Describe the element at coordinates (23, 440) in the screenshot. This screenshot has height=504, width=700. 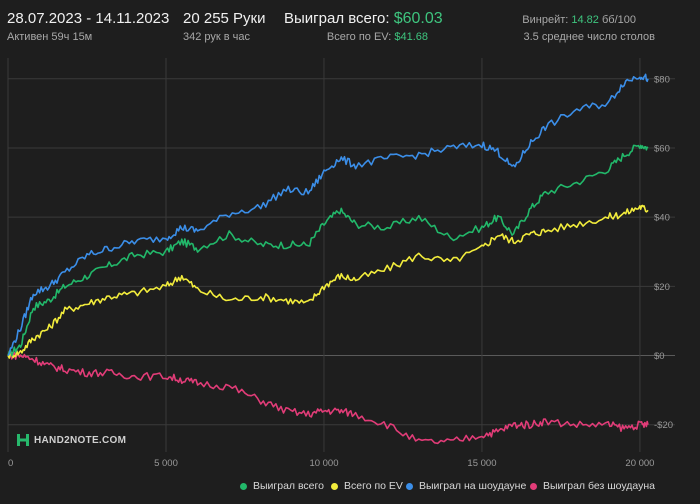
I see `hand2note-logo-icon` at that location.